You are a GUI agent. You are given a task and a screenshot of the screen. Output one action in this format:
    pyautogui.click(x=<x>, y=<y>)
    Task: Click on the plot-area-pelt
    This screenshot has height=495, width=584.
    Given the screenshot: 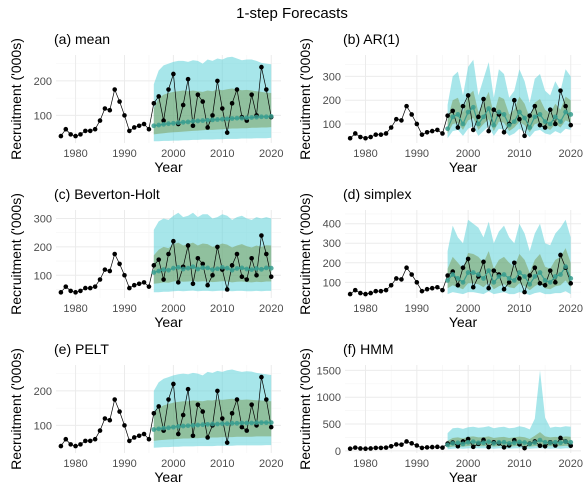 What is the action you would take?
    pyautogui.click(x=166, y=409)
    